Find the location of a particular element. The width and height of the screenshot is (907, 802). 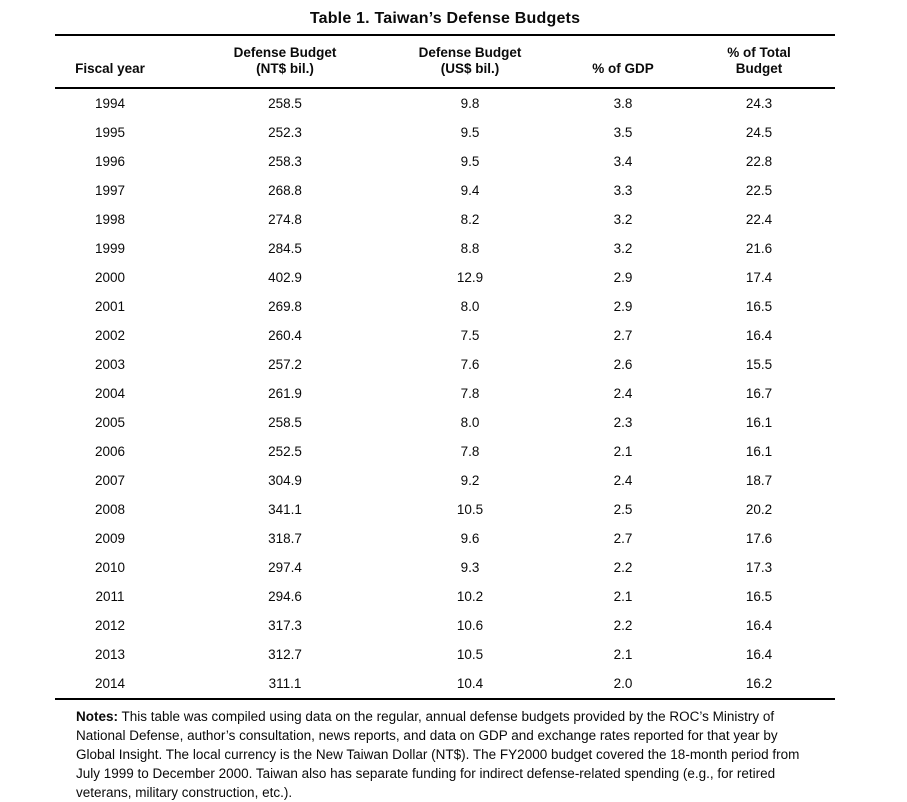

table-cell: 8.2 is located at coordinates (470, 219).